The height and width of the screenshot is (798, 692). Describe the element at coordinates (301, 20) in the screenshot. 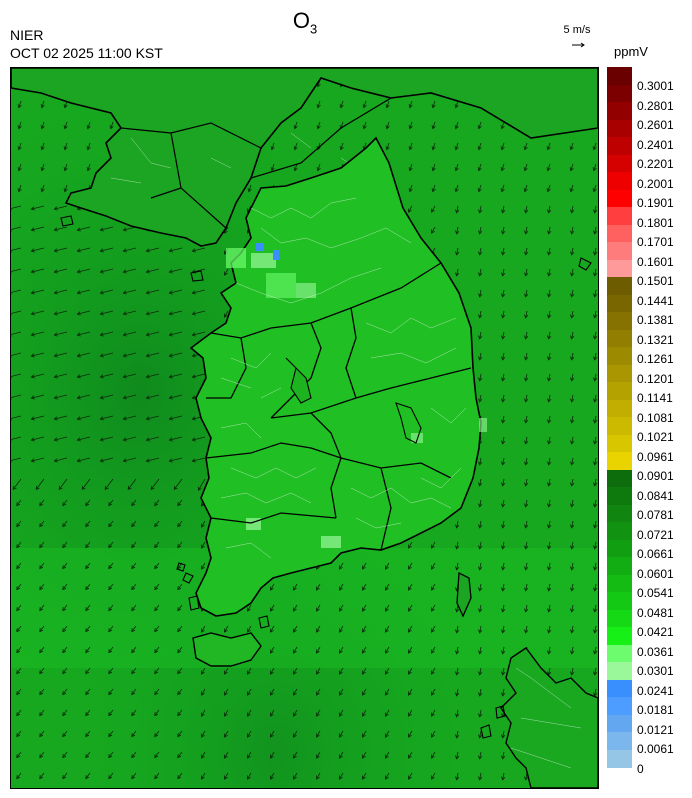

I see `title-main: O` at that location.